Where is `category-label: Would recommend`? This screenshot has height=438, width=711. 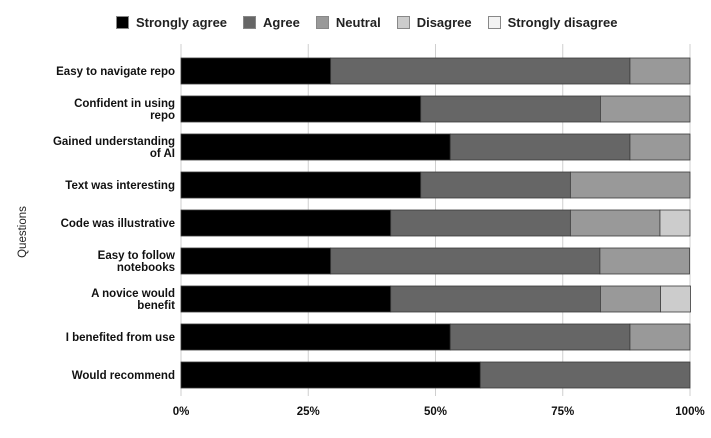 category-label: Would recommend is located at coordinates (123, 376).